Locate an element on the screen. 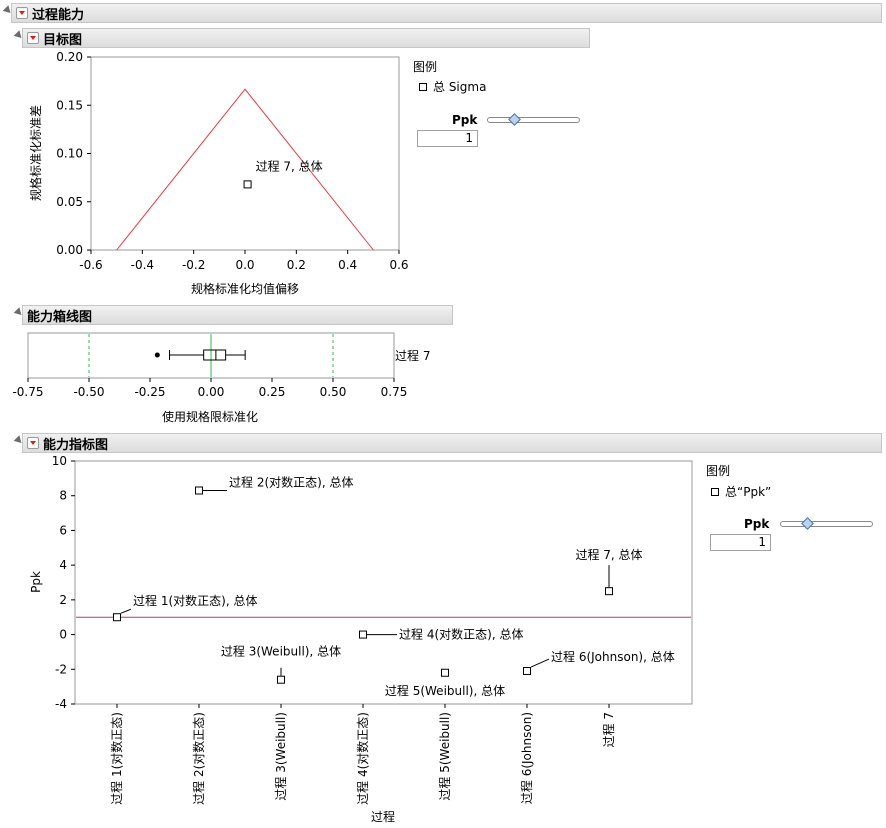 The width and height of the screenshot is (886, 828). y-tick-label: 0.10 is located at coordinates (69, 154).